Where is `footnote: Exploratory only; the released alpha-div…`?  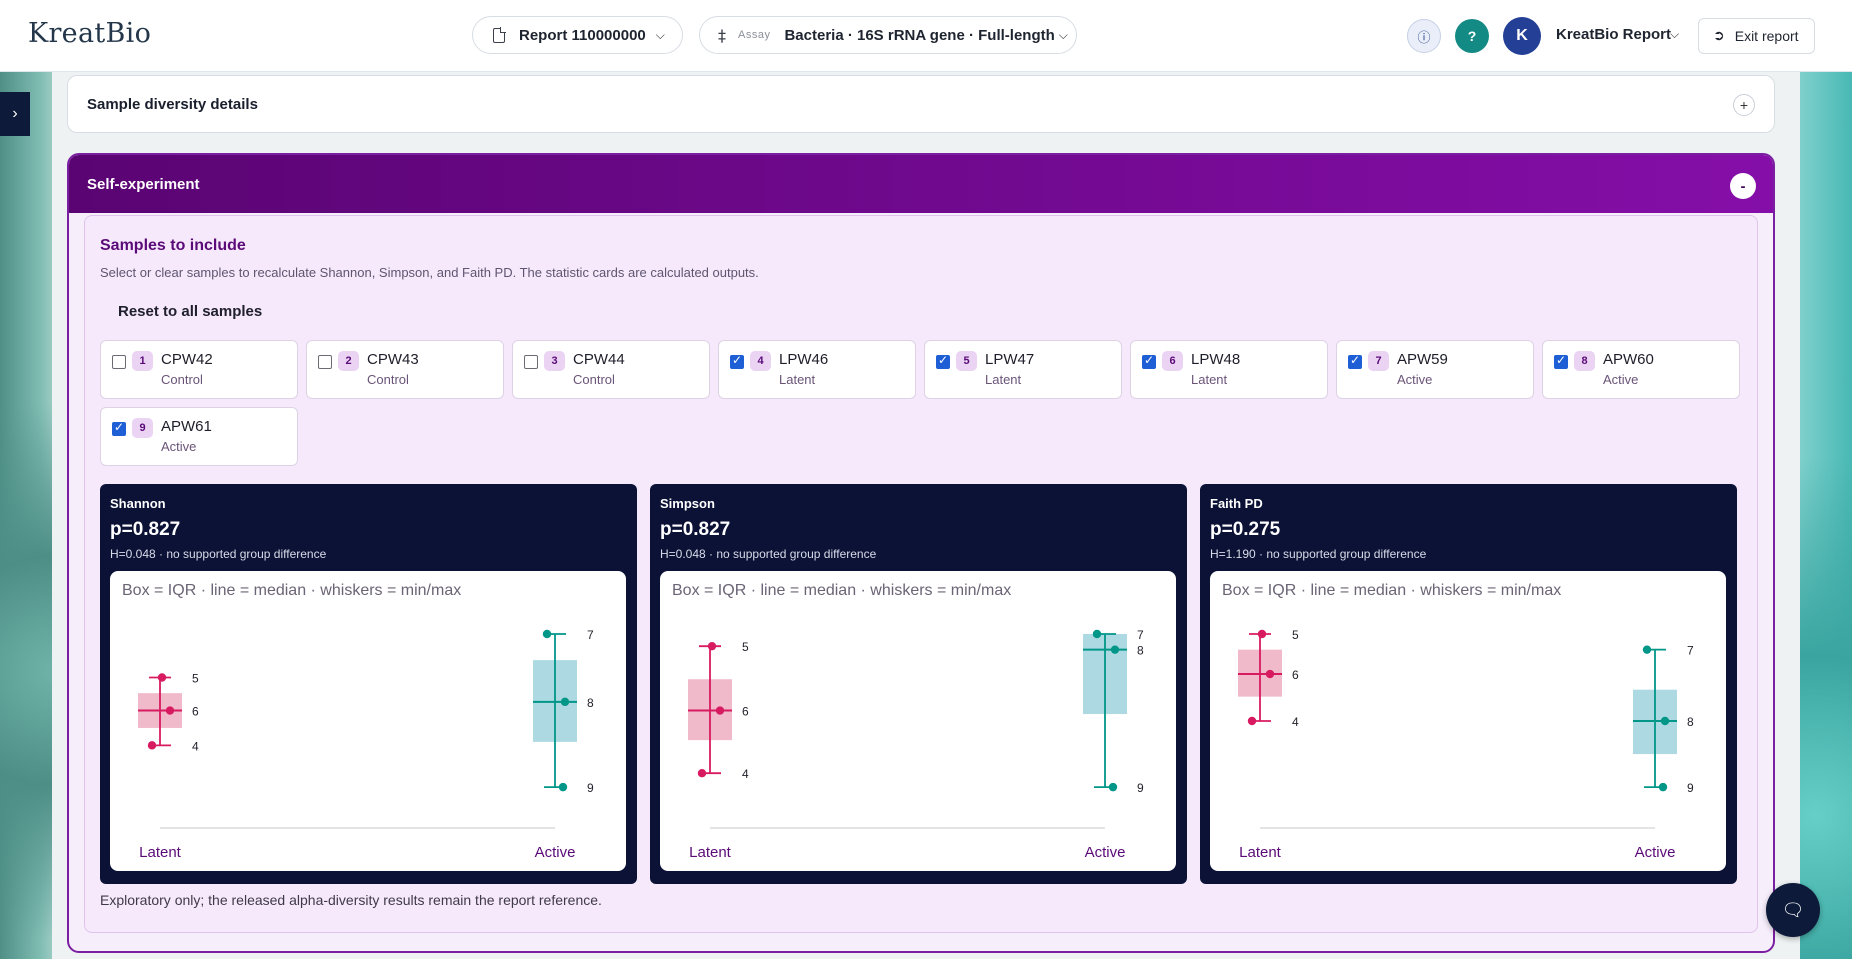 footnote: Exploratory only; the released alpha-div… is located at coordinates (351, 900).